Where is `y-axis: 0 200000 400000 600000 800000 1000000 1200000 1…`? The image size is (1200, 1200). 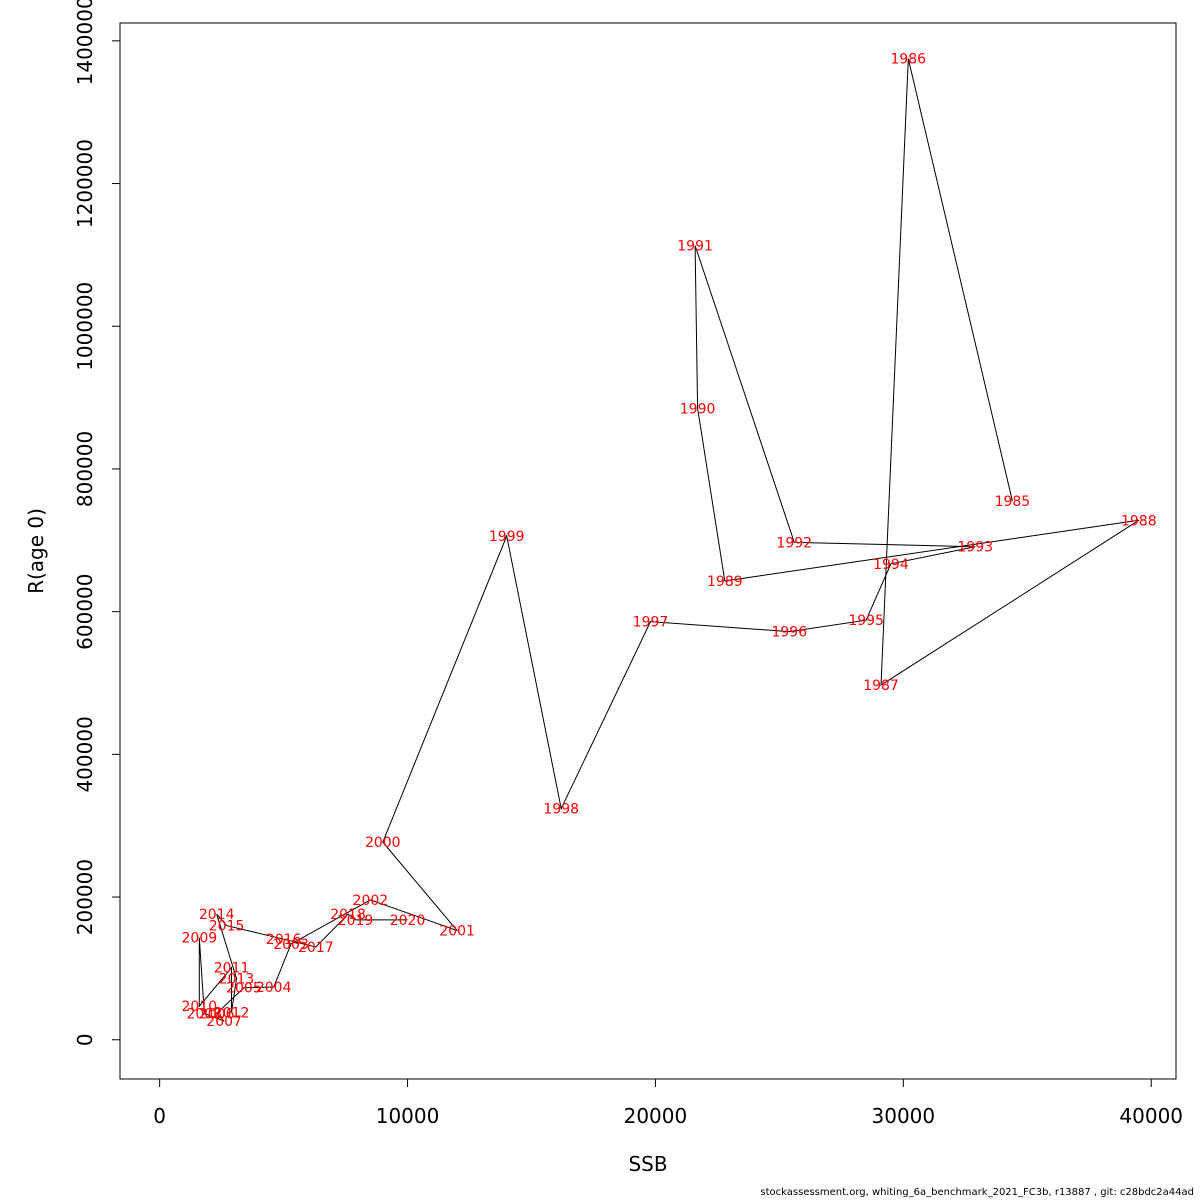 y-axis: 0 200000 400000 600000 800000 1000000 1200000 1… is located at coordinates (97, 523).